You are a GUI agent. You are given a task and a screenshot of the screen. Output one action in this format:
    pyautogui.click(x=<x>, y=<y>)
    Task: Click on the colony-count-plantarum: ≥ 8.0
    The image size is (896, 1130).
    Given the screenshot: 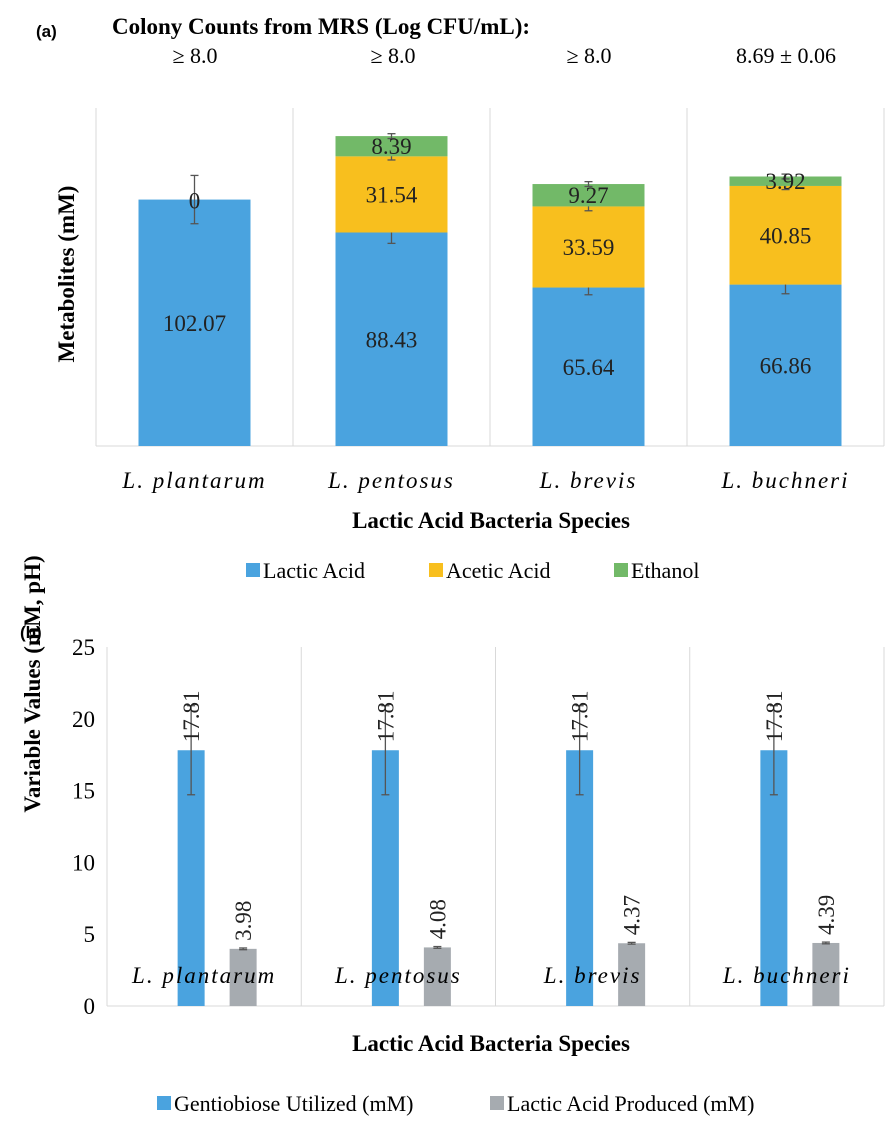 What is the action you would take?
    pyautogui.click(x=194, y=55)
    